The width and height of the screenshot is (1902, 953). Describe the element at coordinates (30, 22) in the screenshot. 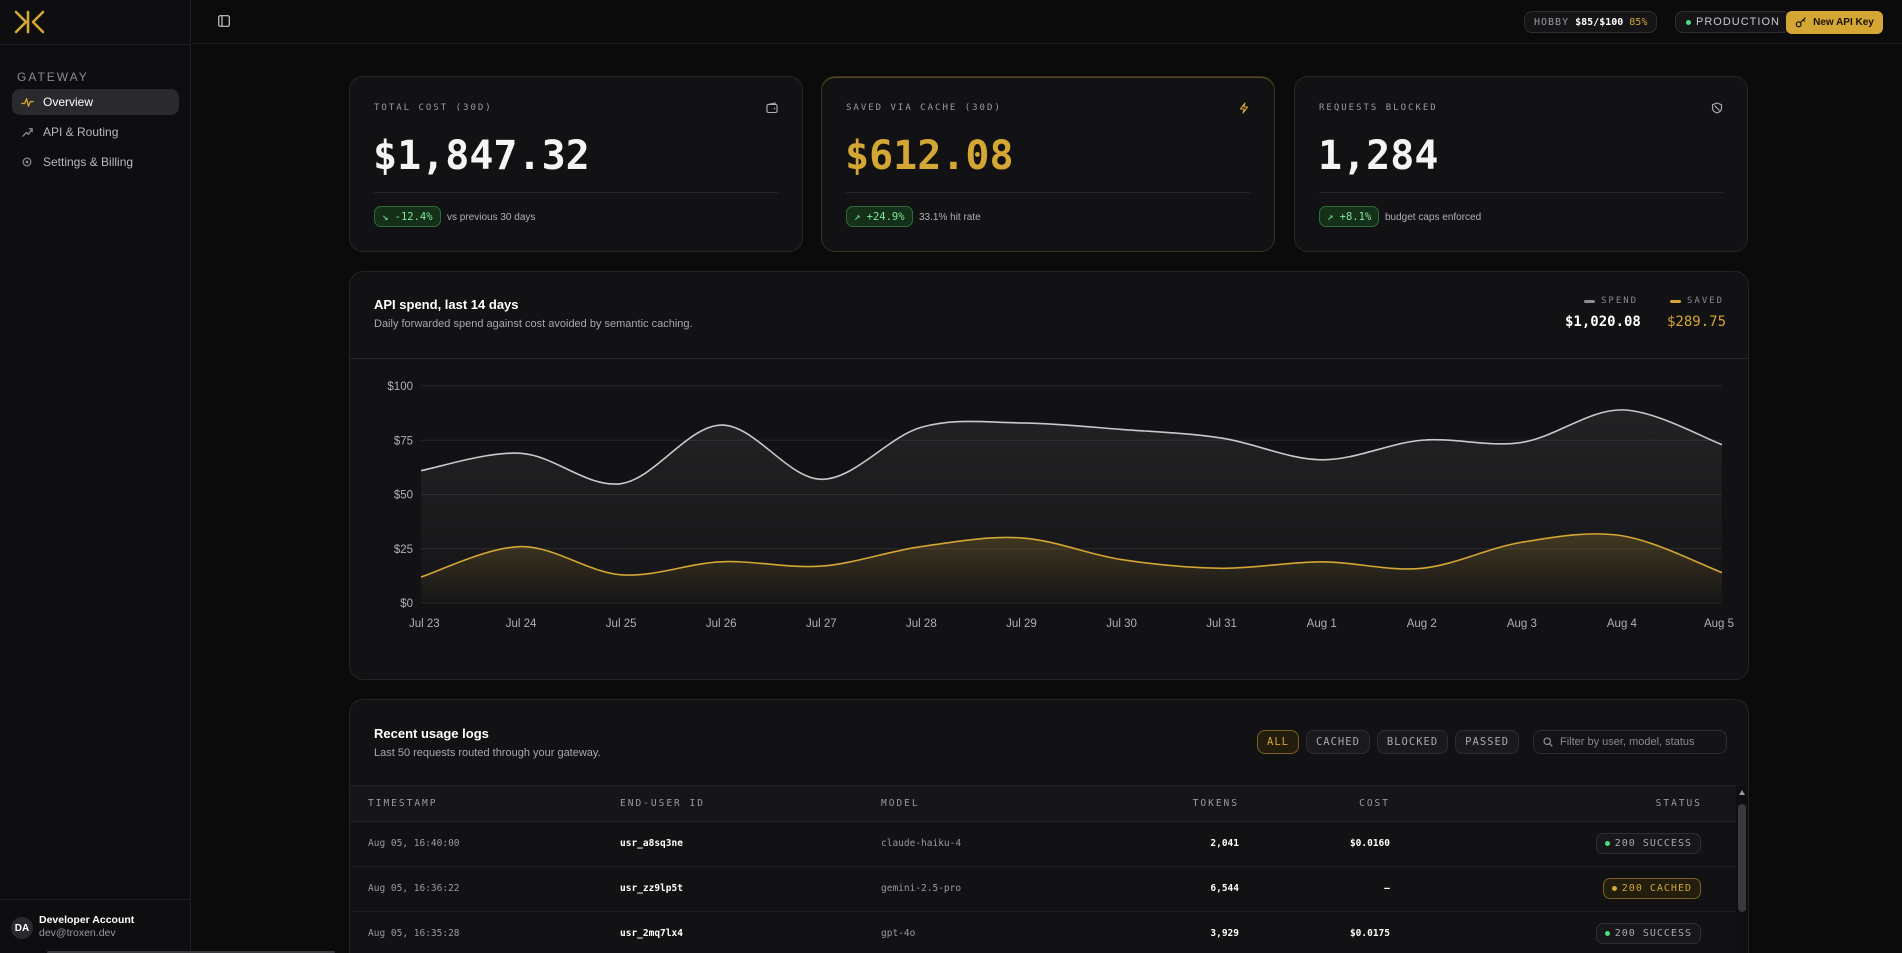

I see `logo-icon` at that location.